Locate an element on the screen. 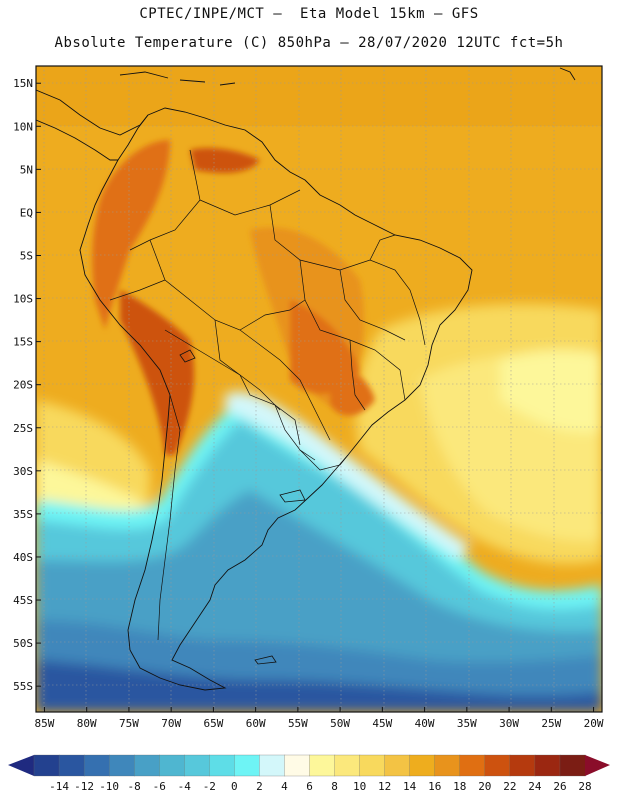 The image size is (618, 800). lon-tick-label: 20W is located at coordinates (594, 723).